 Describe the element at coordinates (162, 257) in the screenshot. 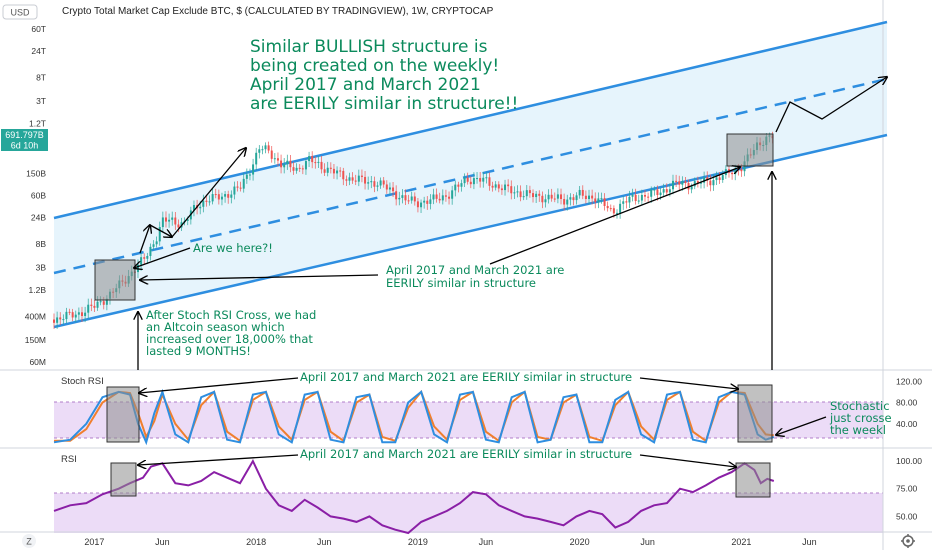

I see `arrow-are-we-here` at that location.